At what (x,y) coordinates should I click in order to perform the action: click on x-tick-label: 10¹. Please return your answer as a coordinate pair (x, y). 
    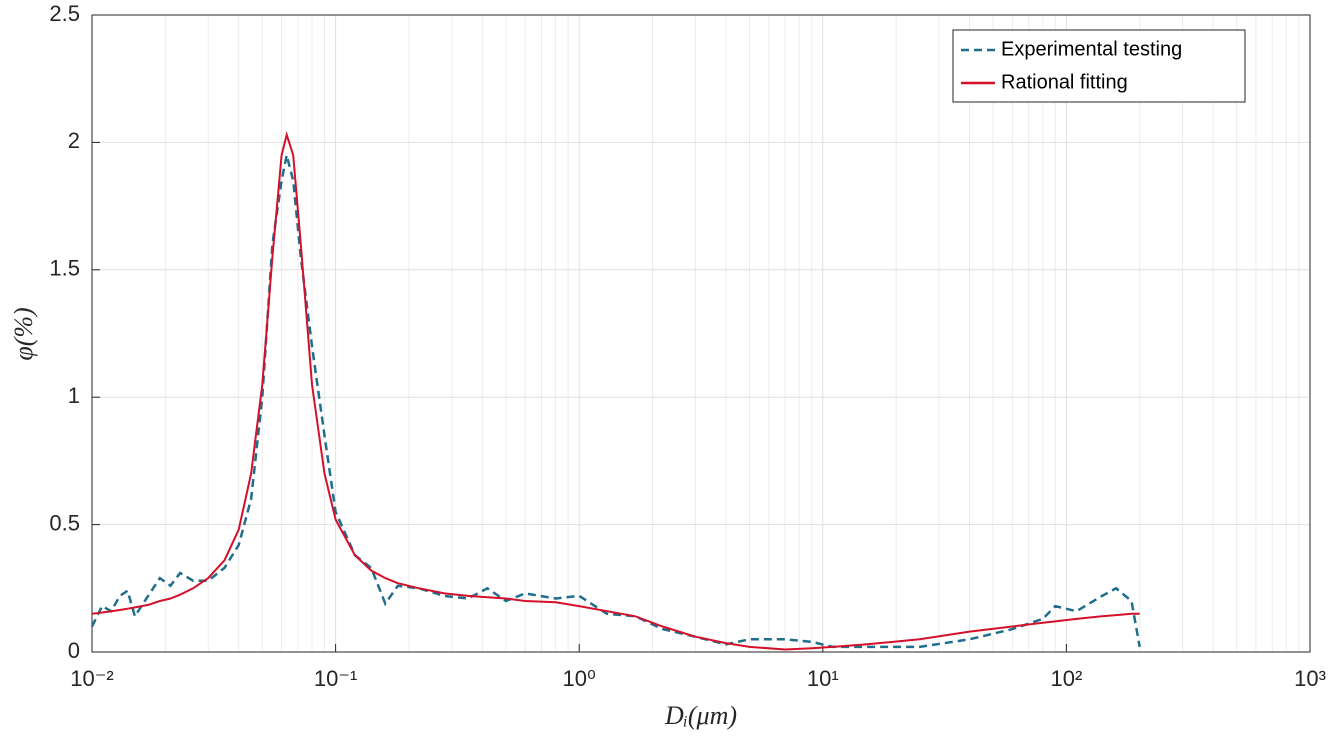
    Looking at the image, I should click on (823, 678).